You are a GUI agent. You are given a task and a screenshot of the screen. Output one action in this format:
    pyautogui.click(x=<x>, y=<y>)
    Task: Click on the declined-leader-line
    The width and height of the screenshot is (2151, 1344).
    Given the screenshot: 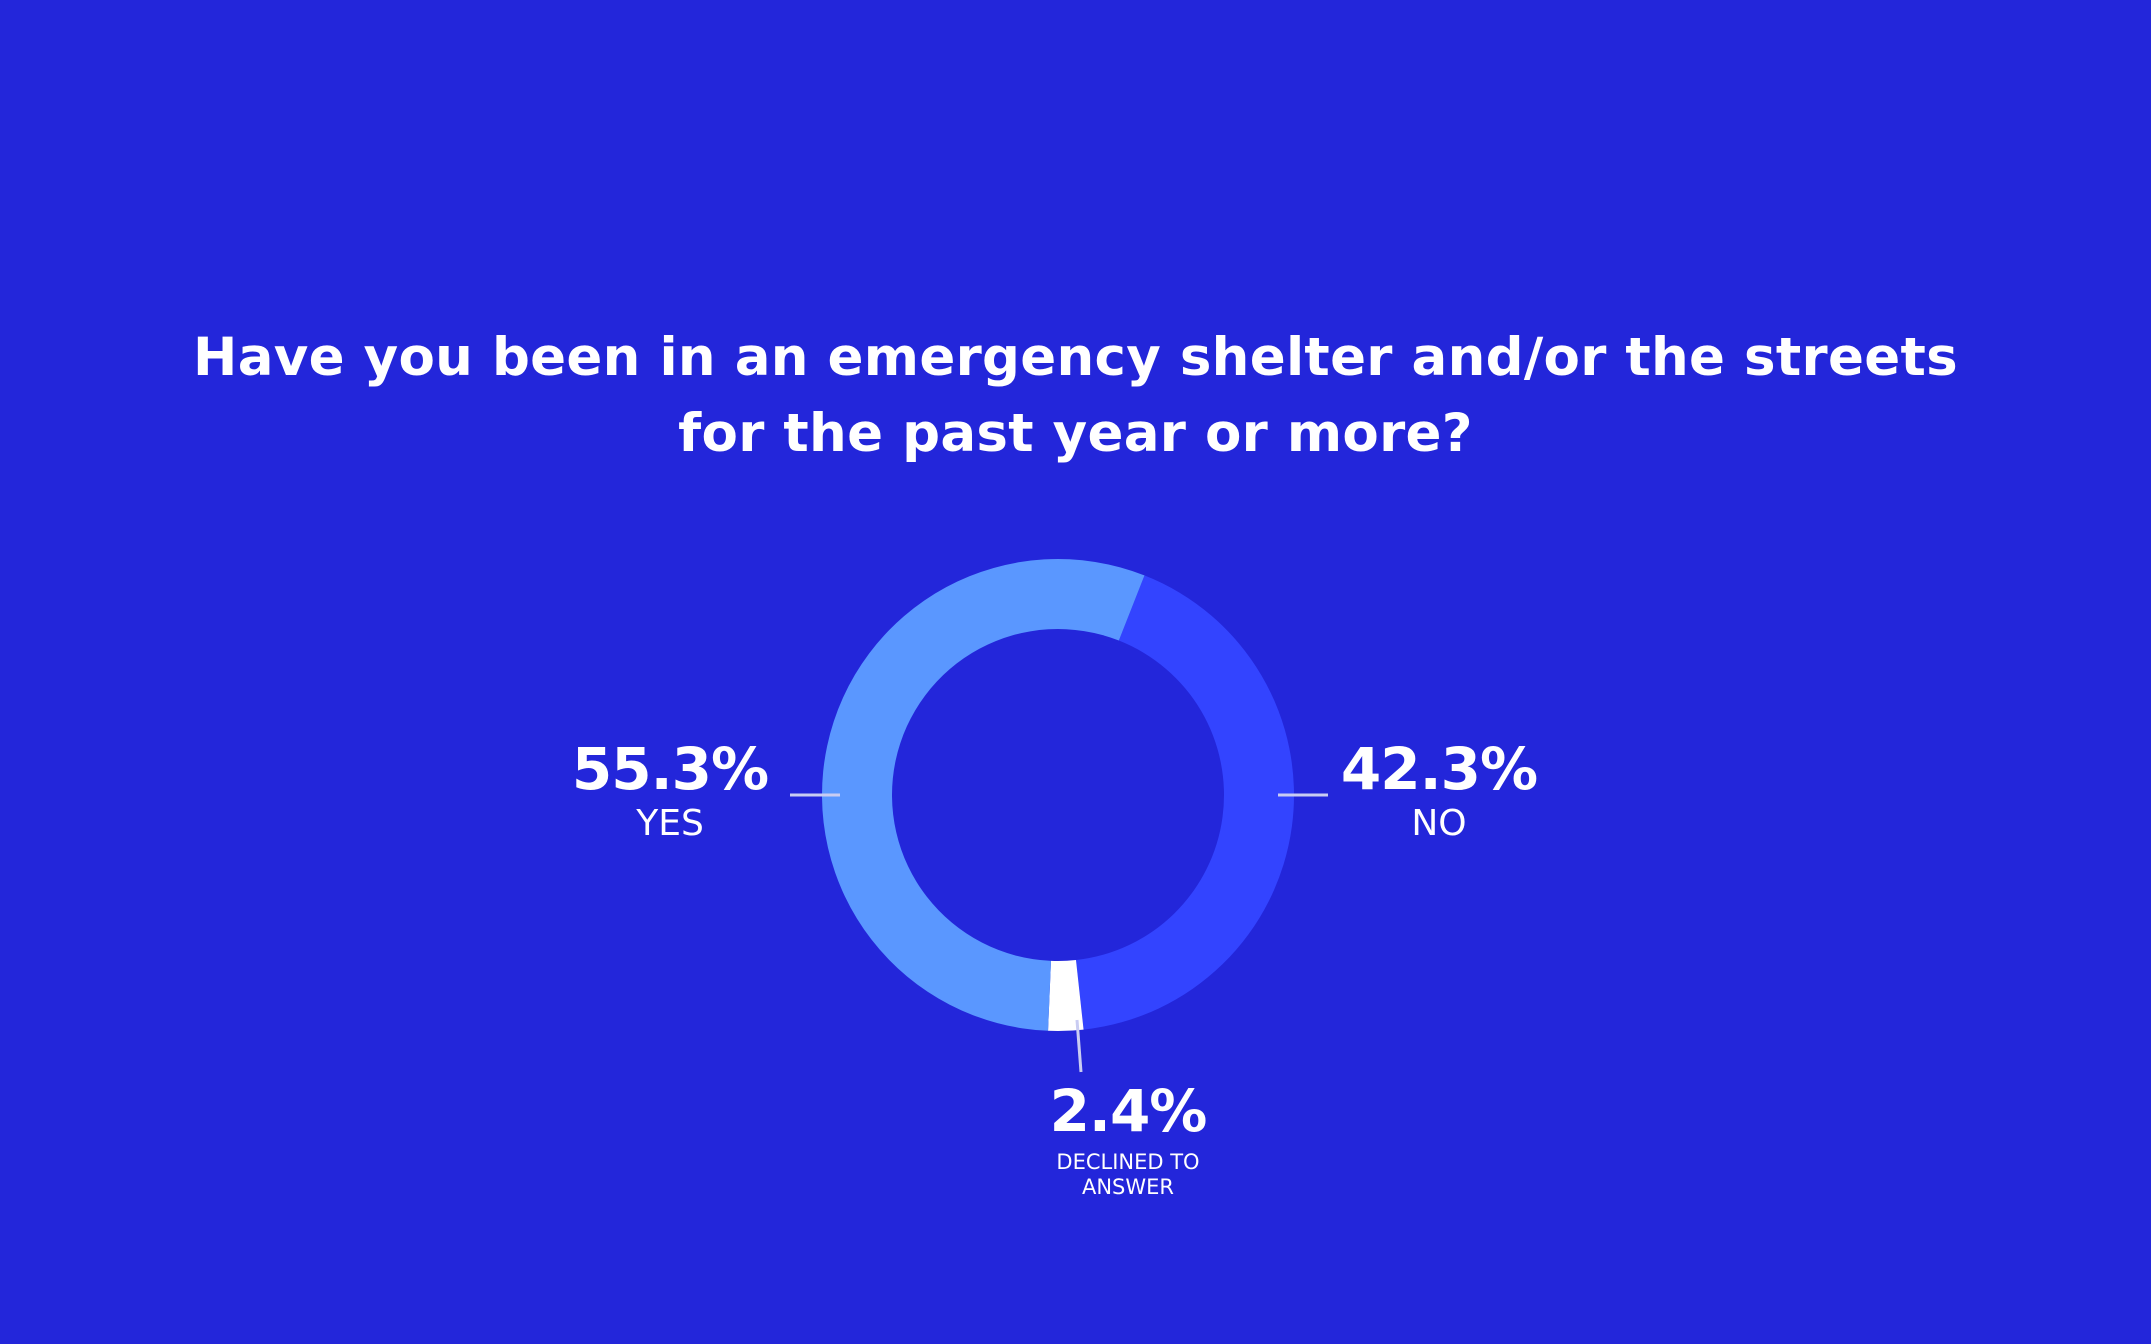 What is the action you would take?
    pyautogui.click(x=1079, y=1046)
    